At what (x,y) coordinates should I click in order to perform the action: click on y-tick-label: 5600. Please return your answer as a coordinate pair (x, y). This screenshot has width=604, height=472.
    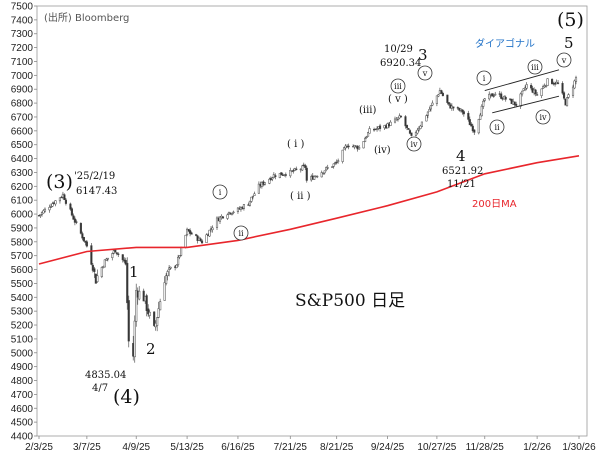
    Looking at the image, I should click on (22, 270).